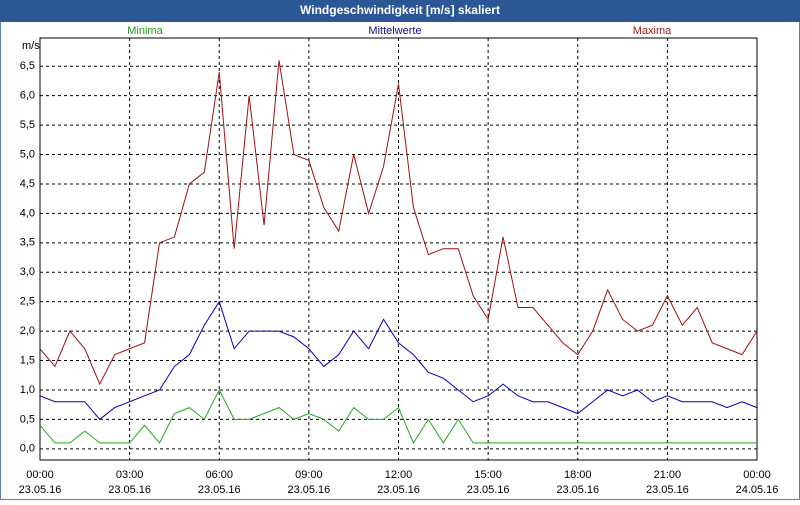 This screenshot has height=505, width=800. What do you see at coordinates (27, 213) in the screenshot?
I see `y-tick-label: 4,0` at bounding box center [27, 213].